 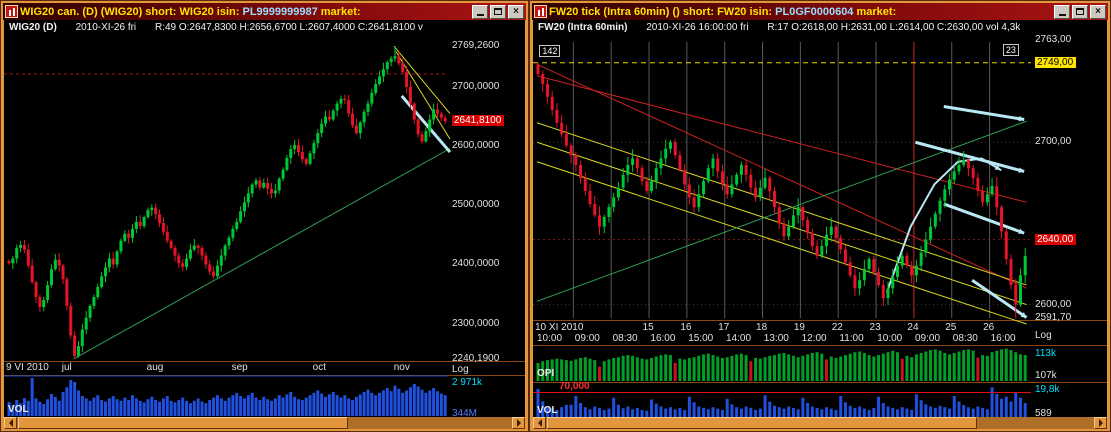 I want to click on y-axis-label: 2749,00, so click(x=1056, y=62).